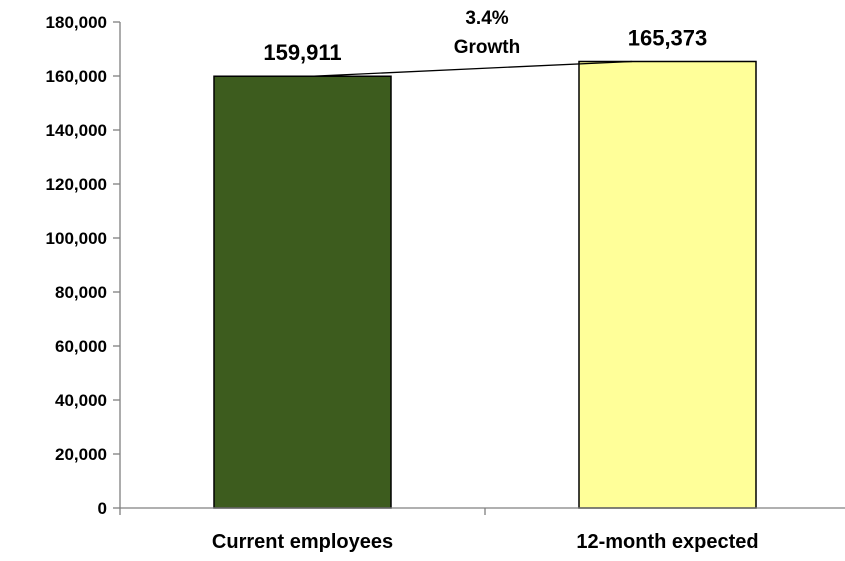 Image resolution: width=845 pixels, height=561 pixels. What do you see at coordinates (485, 542) in the screenshot?
I see `category-labels: Current employees 12-month expected` at bounding box center [485, 542].